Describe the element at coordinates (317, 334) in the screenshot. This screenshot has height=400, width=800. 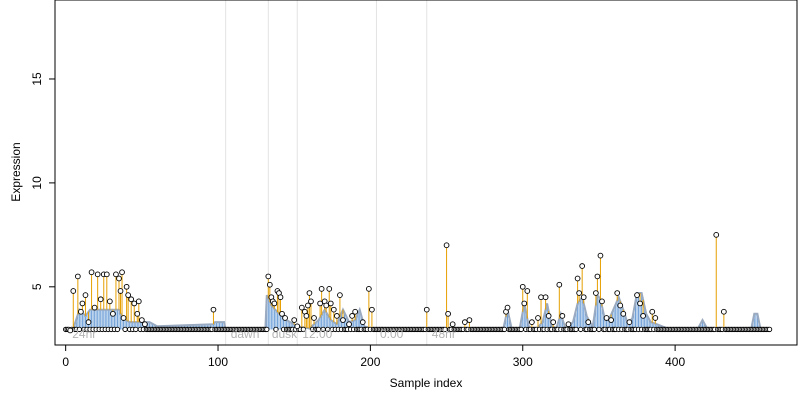
I see `phase-label-3: 12:00` at that location.